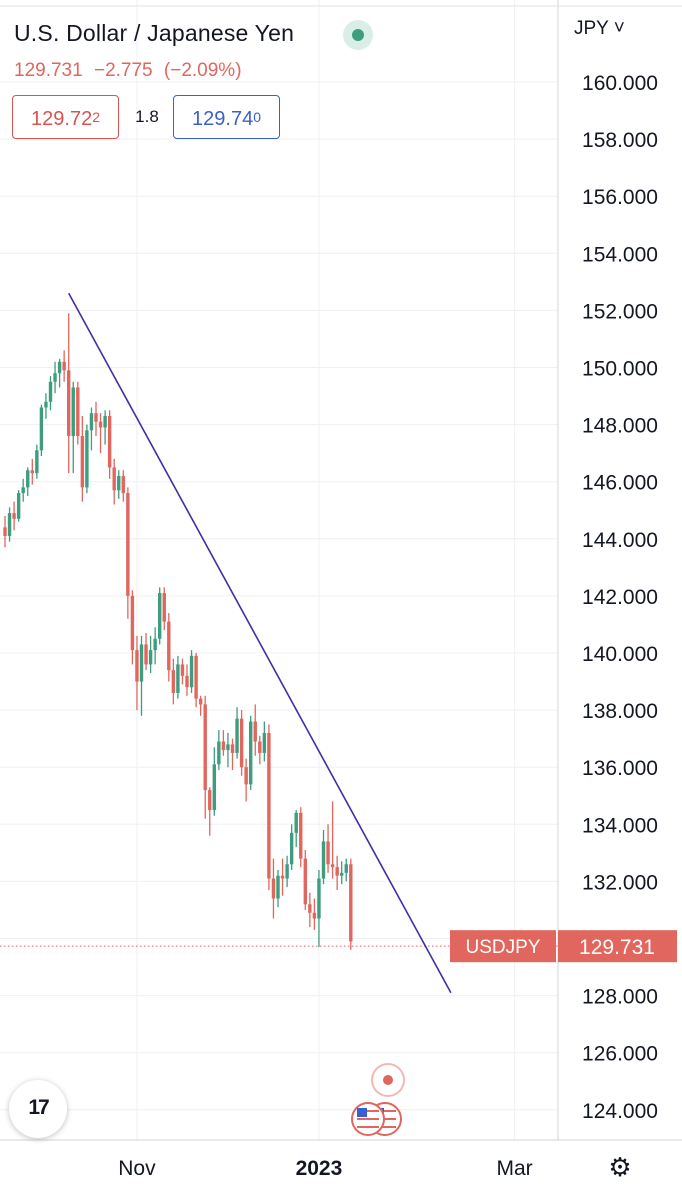 Image resolution: width=682 pixels, height=1200 pixels. I want to click on y-tick-label: 154.000, so click(620, 254).